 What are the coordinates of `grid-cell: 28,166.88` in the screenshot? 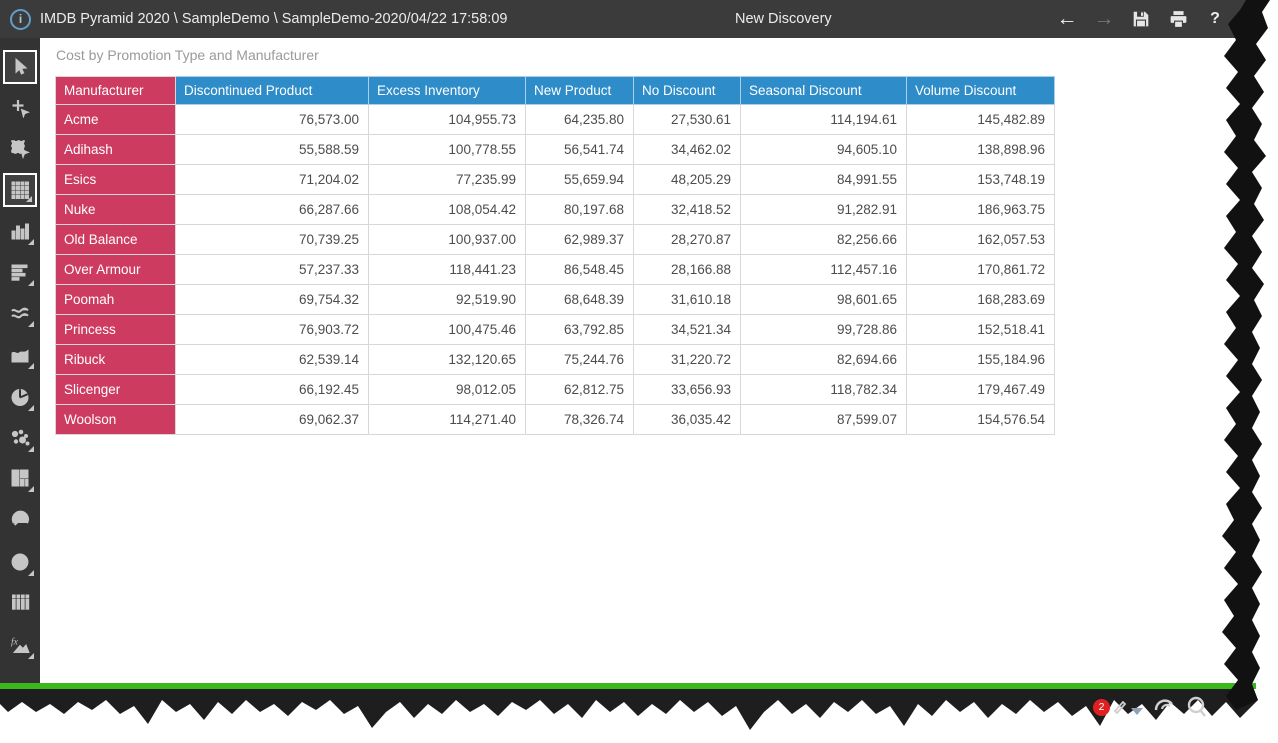 It's located at (687, 269).